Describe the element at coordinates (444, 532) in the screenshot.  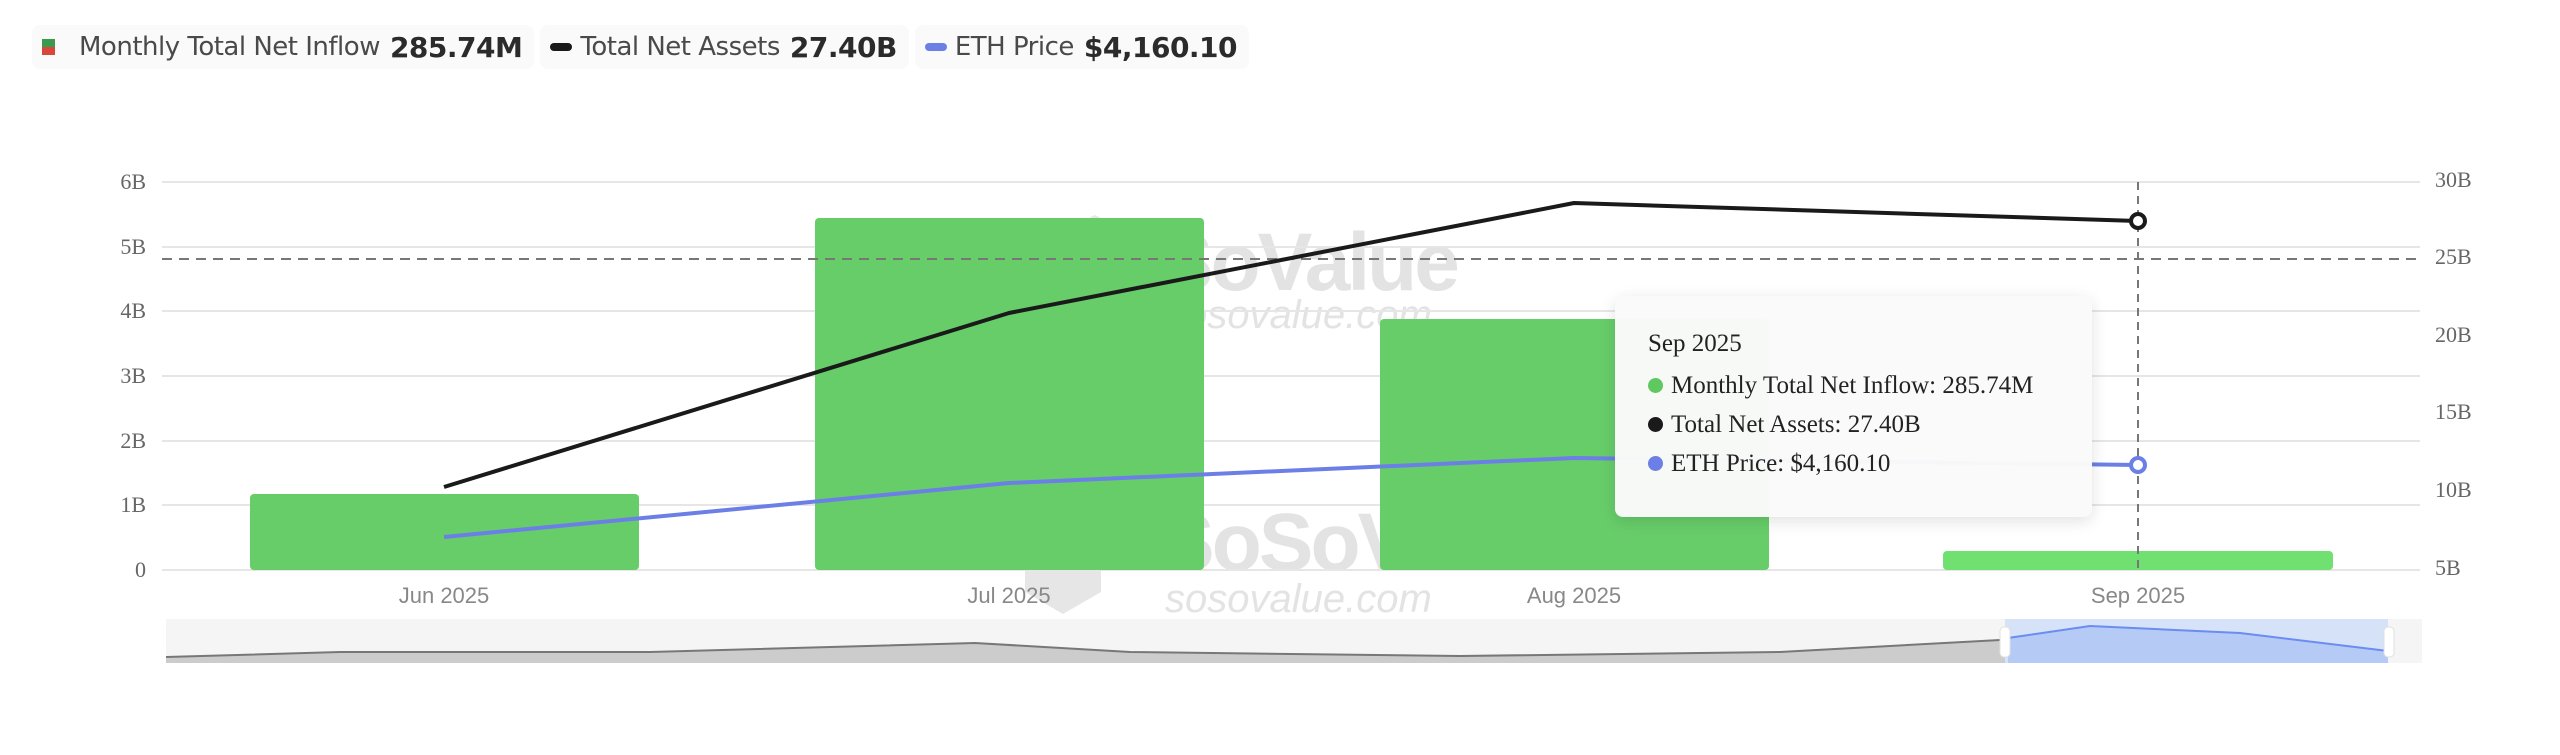
I see `bar-jun-2025` at that location.